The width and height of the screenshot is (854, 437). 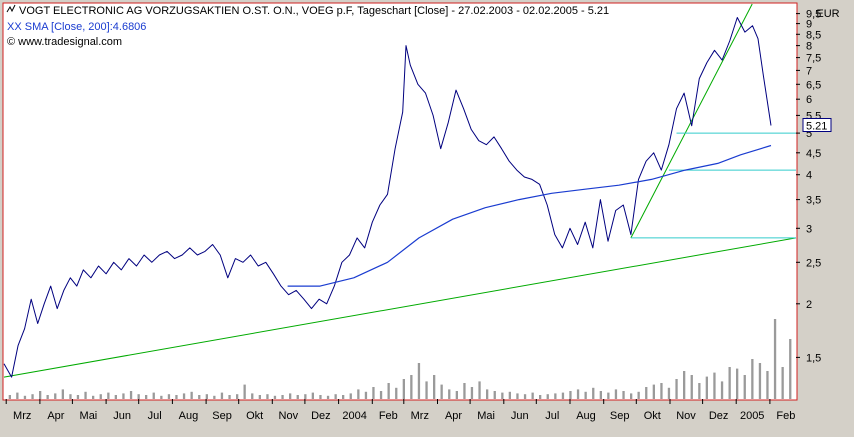 I want to click on x-tick-label: Sep, so click(x=222, y=416).